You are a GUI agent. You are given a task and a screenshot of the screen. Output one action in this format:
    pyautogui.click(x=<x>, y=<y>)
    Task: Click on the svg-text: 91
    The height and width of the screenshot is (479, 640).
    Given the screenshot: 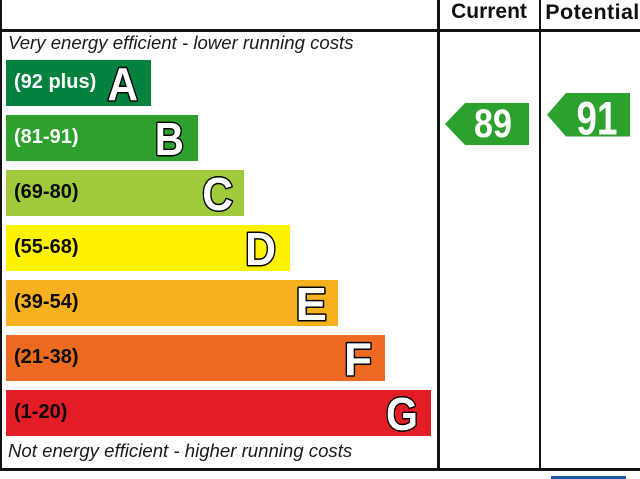 What is the action you would take?
    pyautogui.click(x=596, y=115)
    